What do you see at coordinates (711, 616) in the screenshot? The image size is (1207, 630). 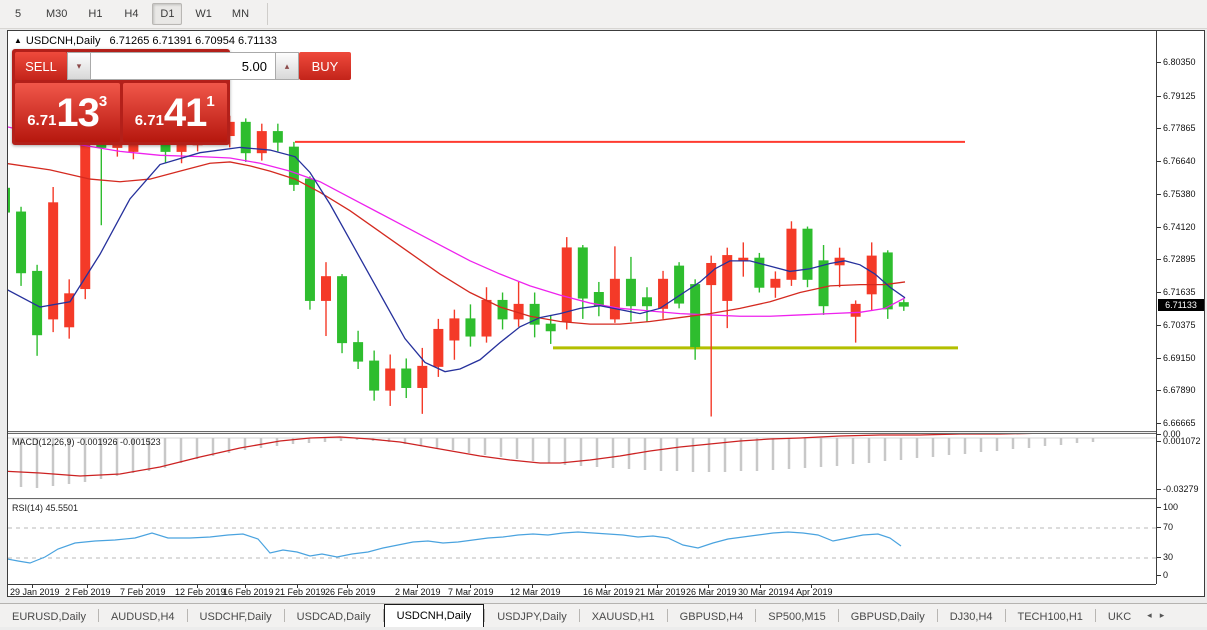 I see `tab-gbpusd-h4: GBPUSD,H4` at bounding box center [711, 616].